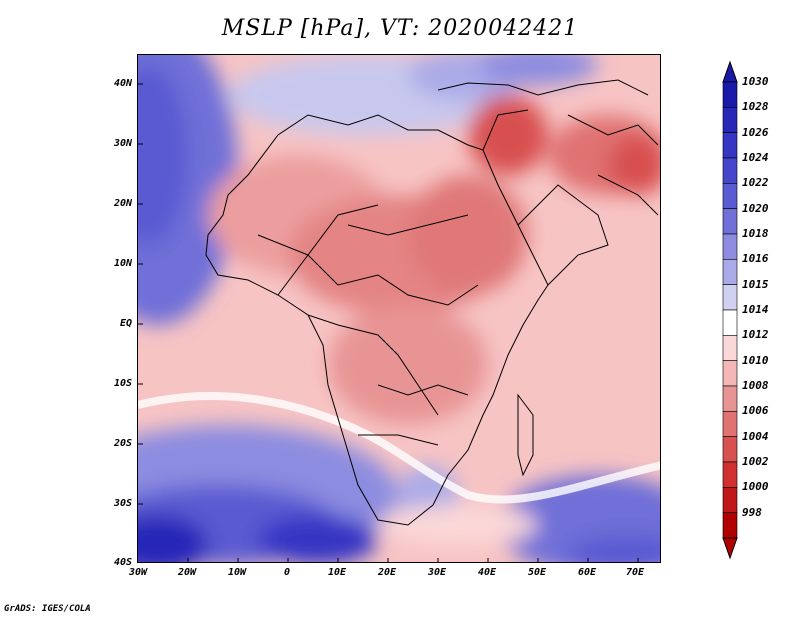 This screenshot has width=800, height=618. What do you see at coordinates (122, 83) in the screenshot?
I see `lat-label: 40N` at bounding box center [122, 83].